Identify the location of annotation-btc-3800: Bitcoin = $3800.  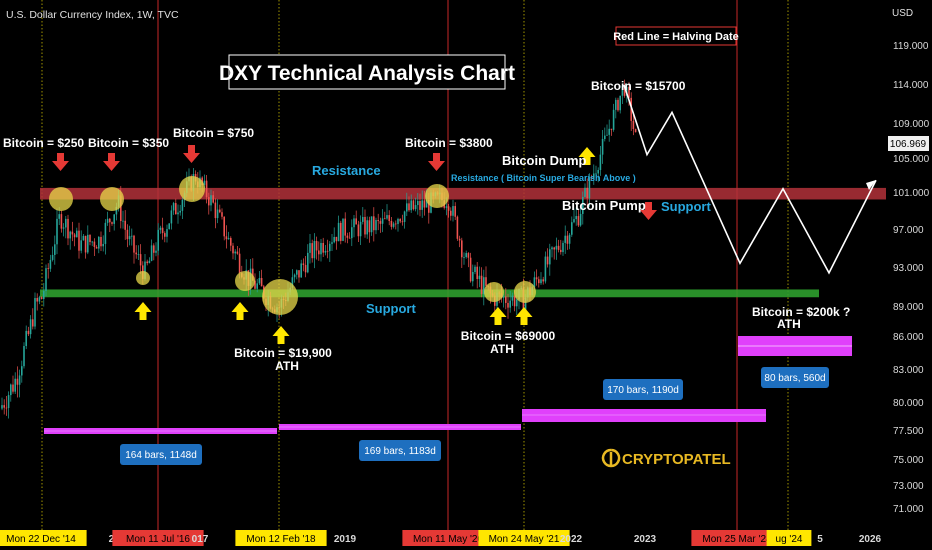
(449, 143).